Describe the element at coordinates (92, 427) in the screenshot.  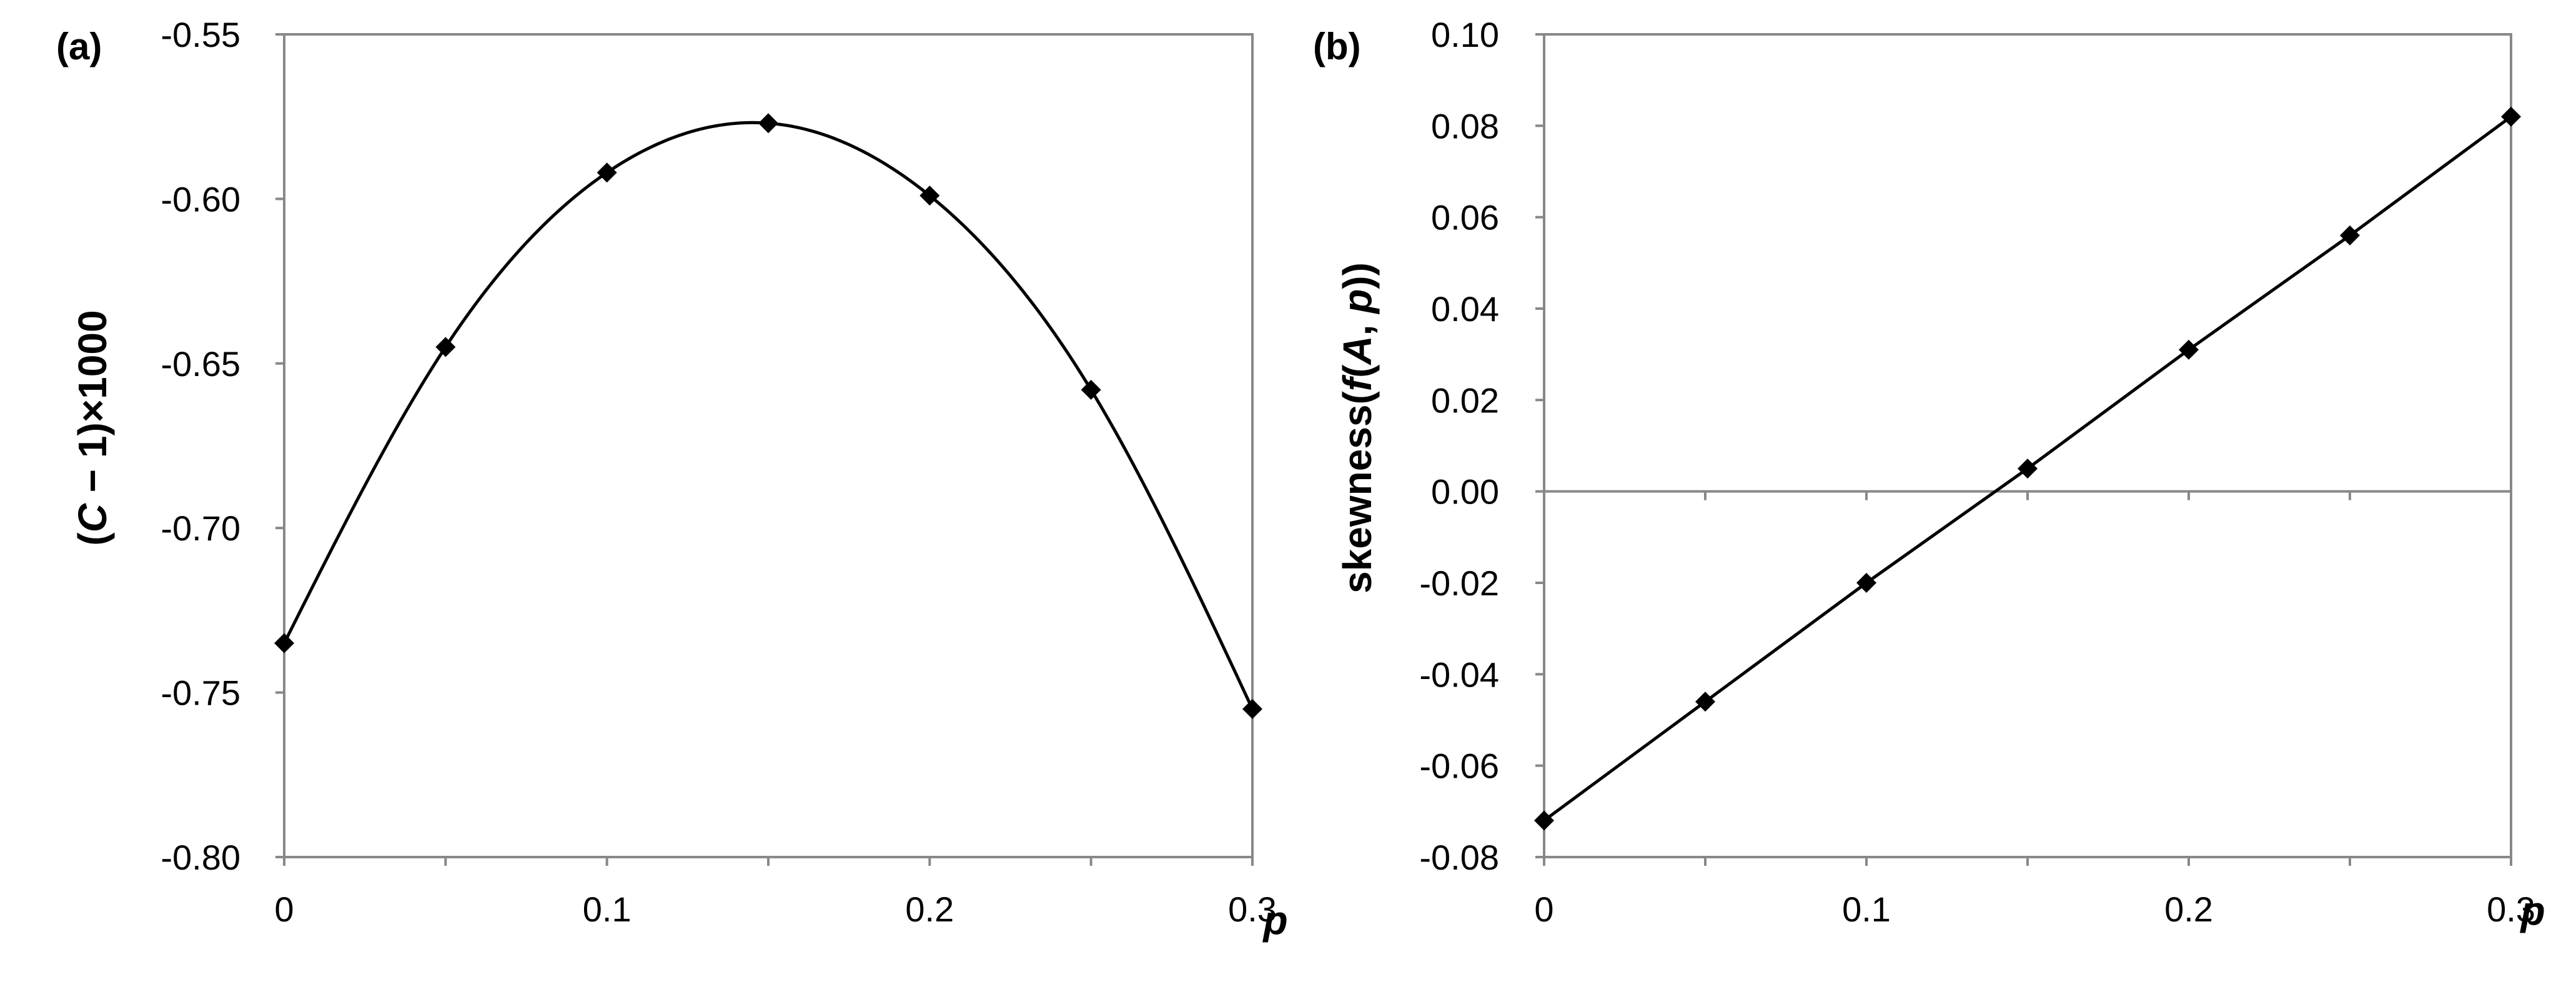
I see `panel-a-ylabel: (C − 1)×1000` at that location.